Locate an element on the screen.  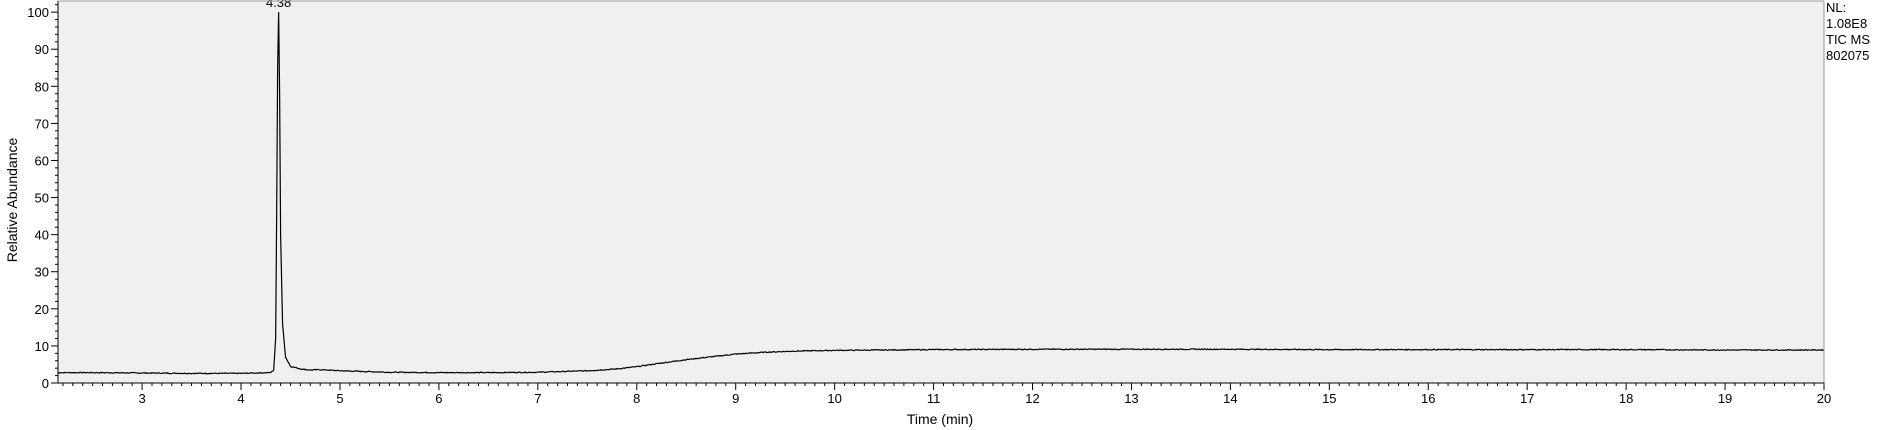
y-tick-label: 0 is located at coordinates (45, 383).